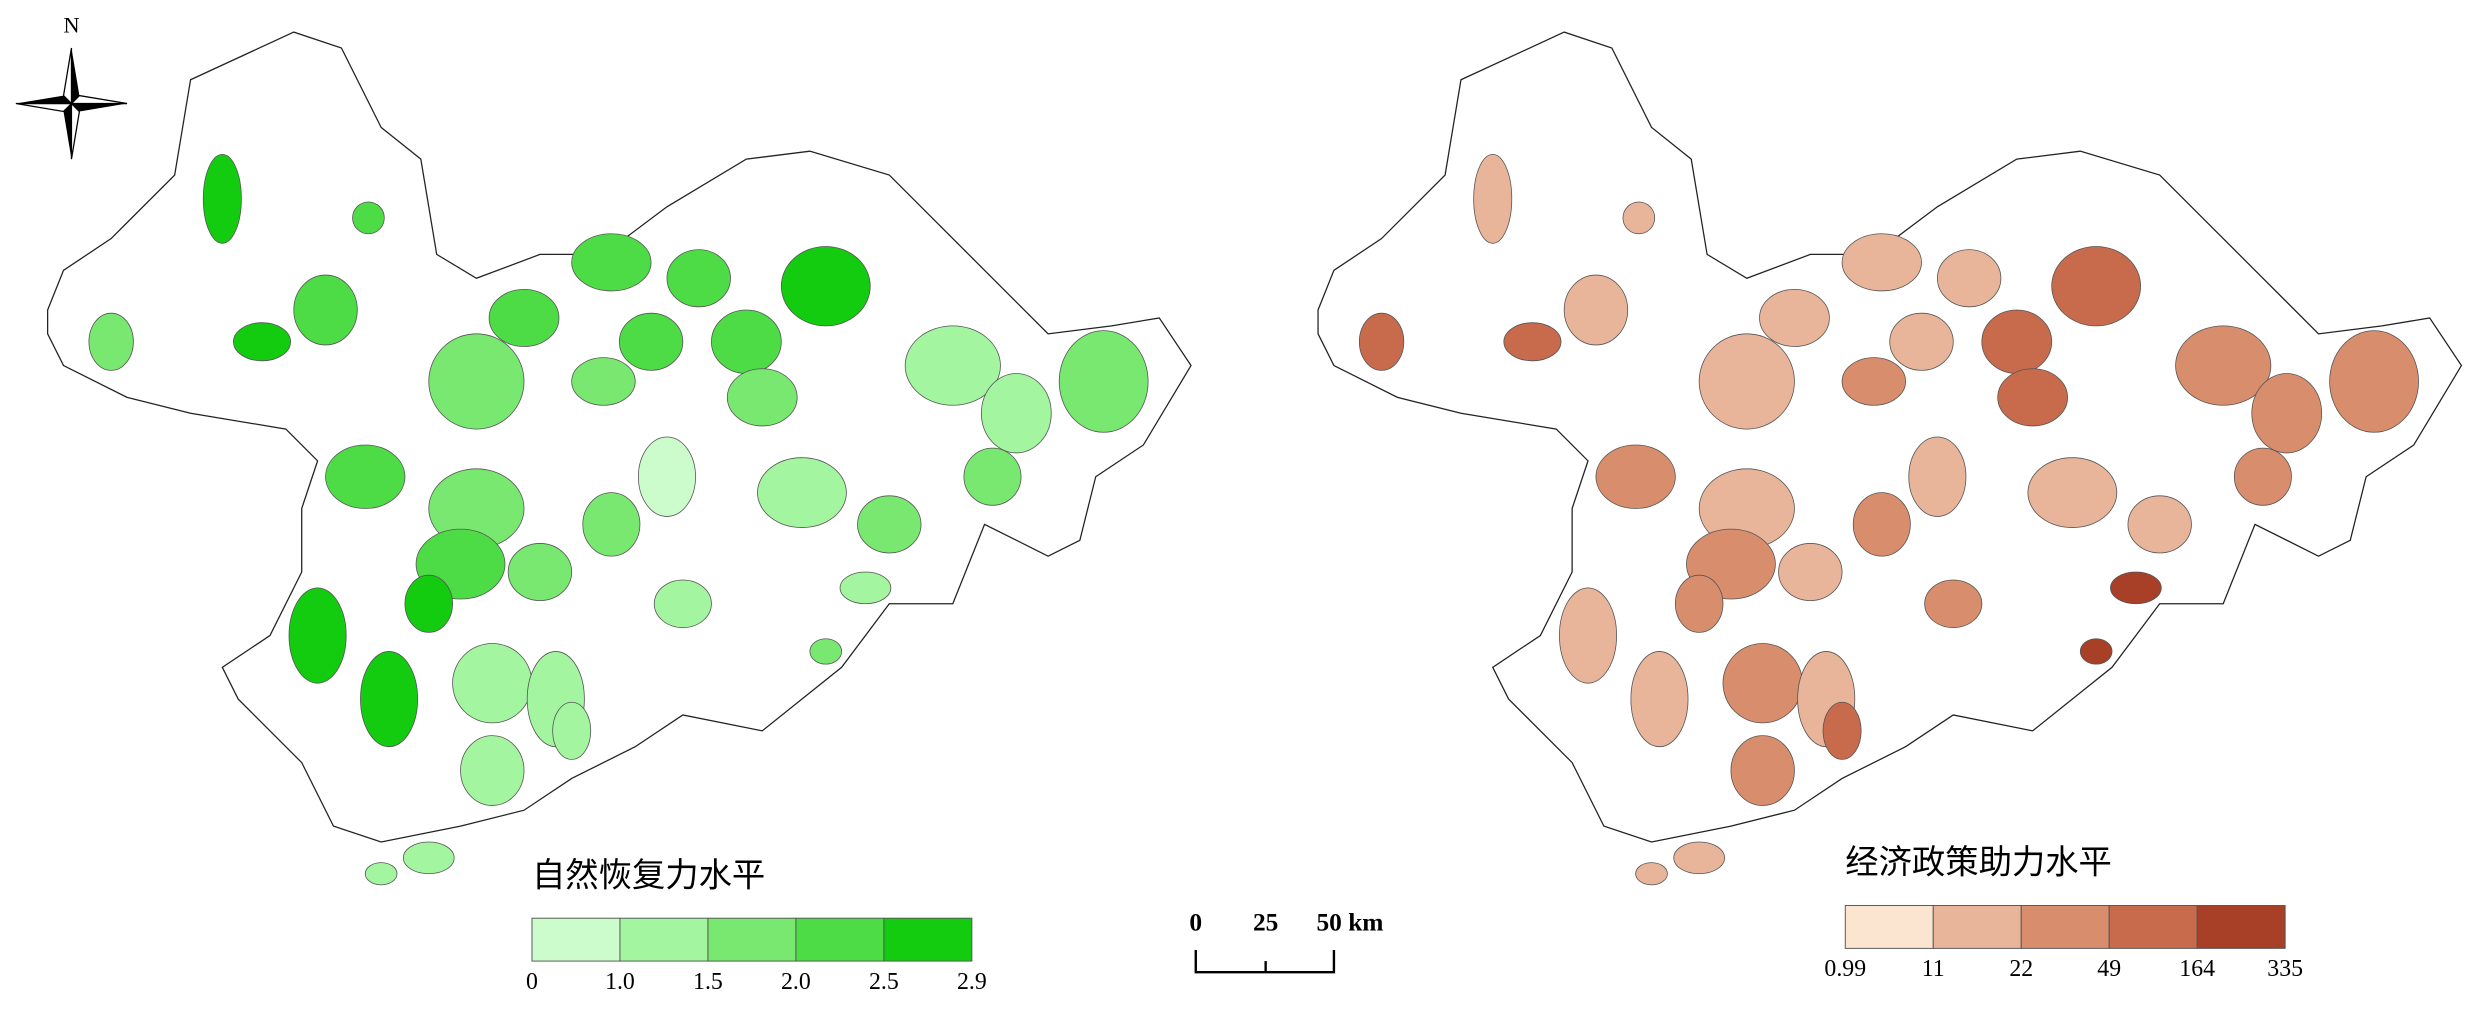 Image resolution: width=2490 pixels, height=1017 pixels. I want to click on legend-label: 0, so click(532, 982).